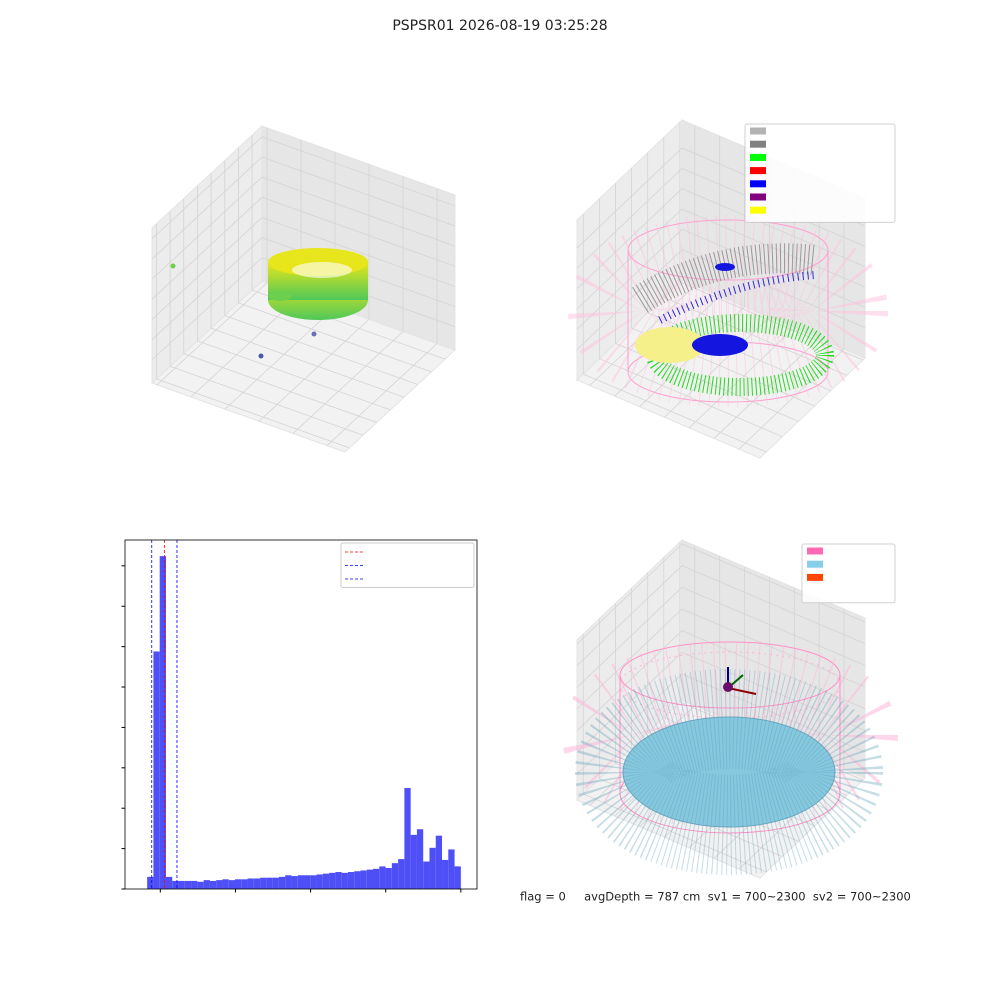 The image size is (1000, 1000). Describe the element at coordinates (280, 296) in the screenshot. I see `cloud-patch` at that location.